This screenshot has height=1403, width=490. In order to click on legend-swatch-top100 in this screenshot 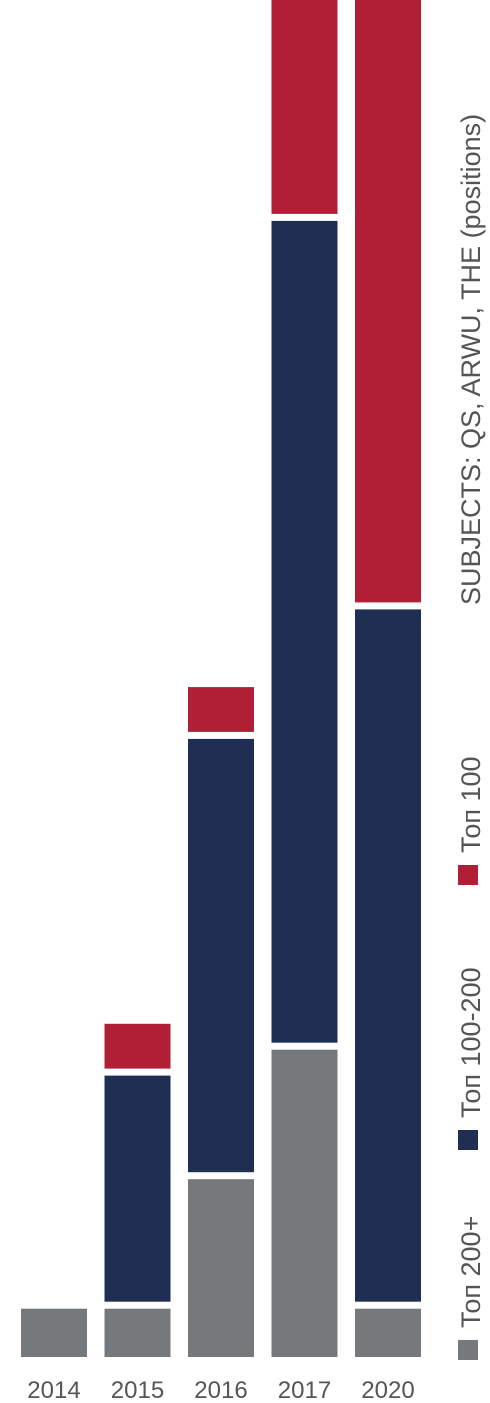, I will do `click(468, 875)`.